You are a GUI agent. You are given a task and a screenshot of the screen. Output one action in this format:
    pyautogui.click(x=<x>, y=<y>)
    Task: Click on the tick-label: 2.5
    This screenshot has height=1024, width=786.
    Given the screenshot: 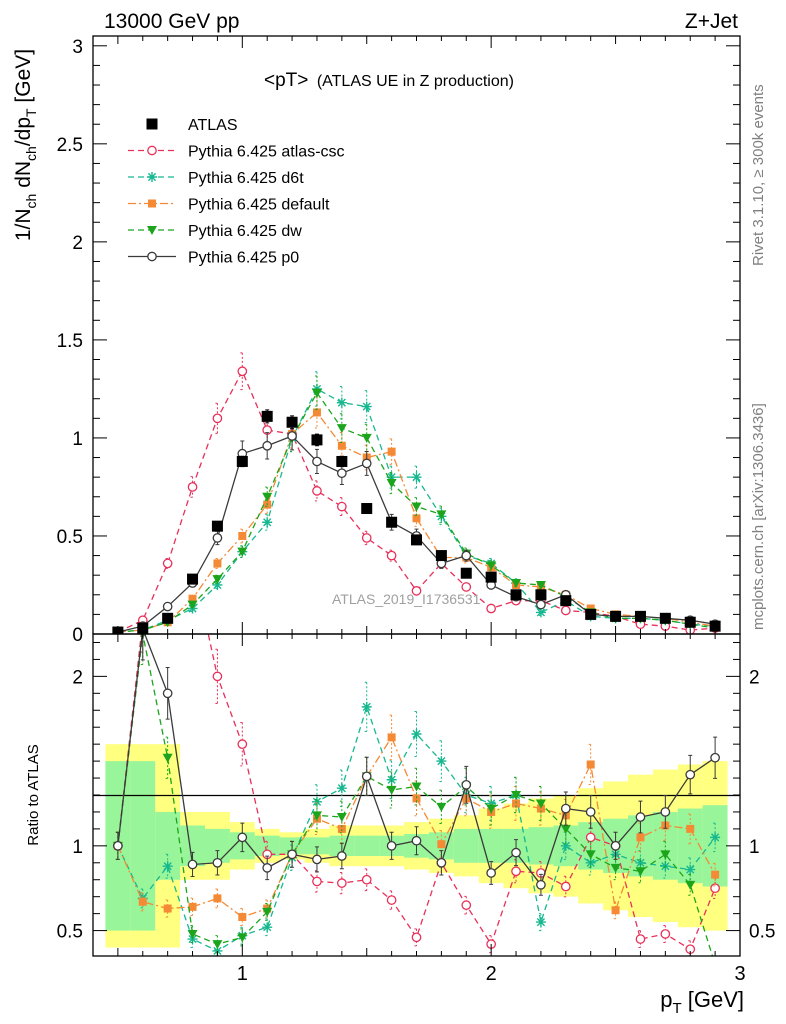 What is the action you would take?
    pyautogui.click(x=70, y=145)
    